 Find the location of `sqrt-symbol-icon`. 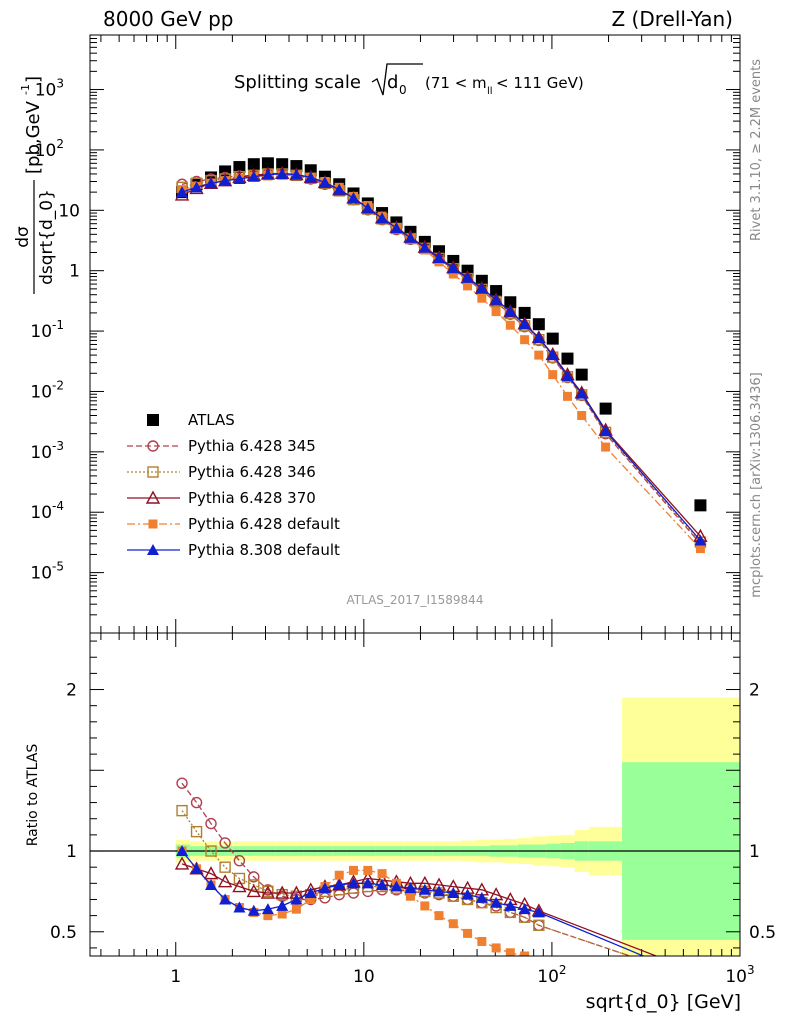

sqrt-symbol-icon is located at coordinates (397, 79).